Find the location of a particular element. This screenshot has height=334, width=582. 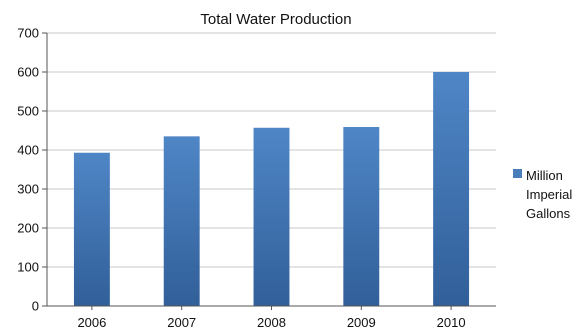

bar-2006 is located at coordinates (91, 229).